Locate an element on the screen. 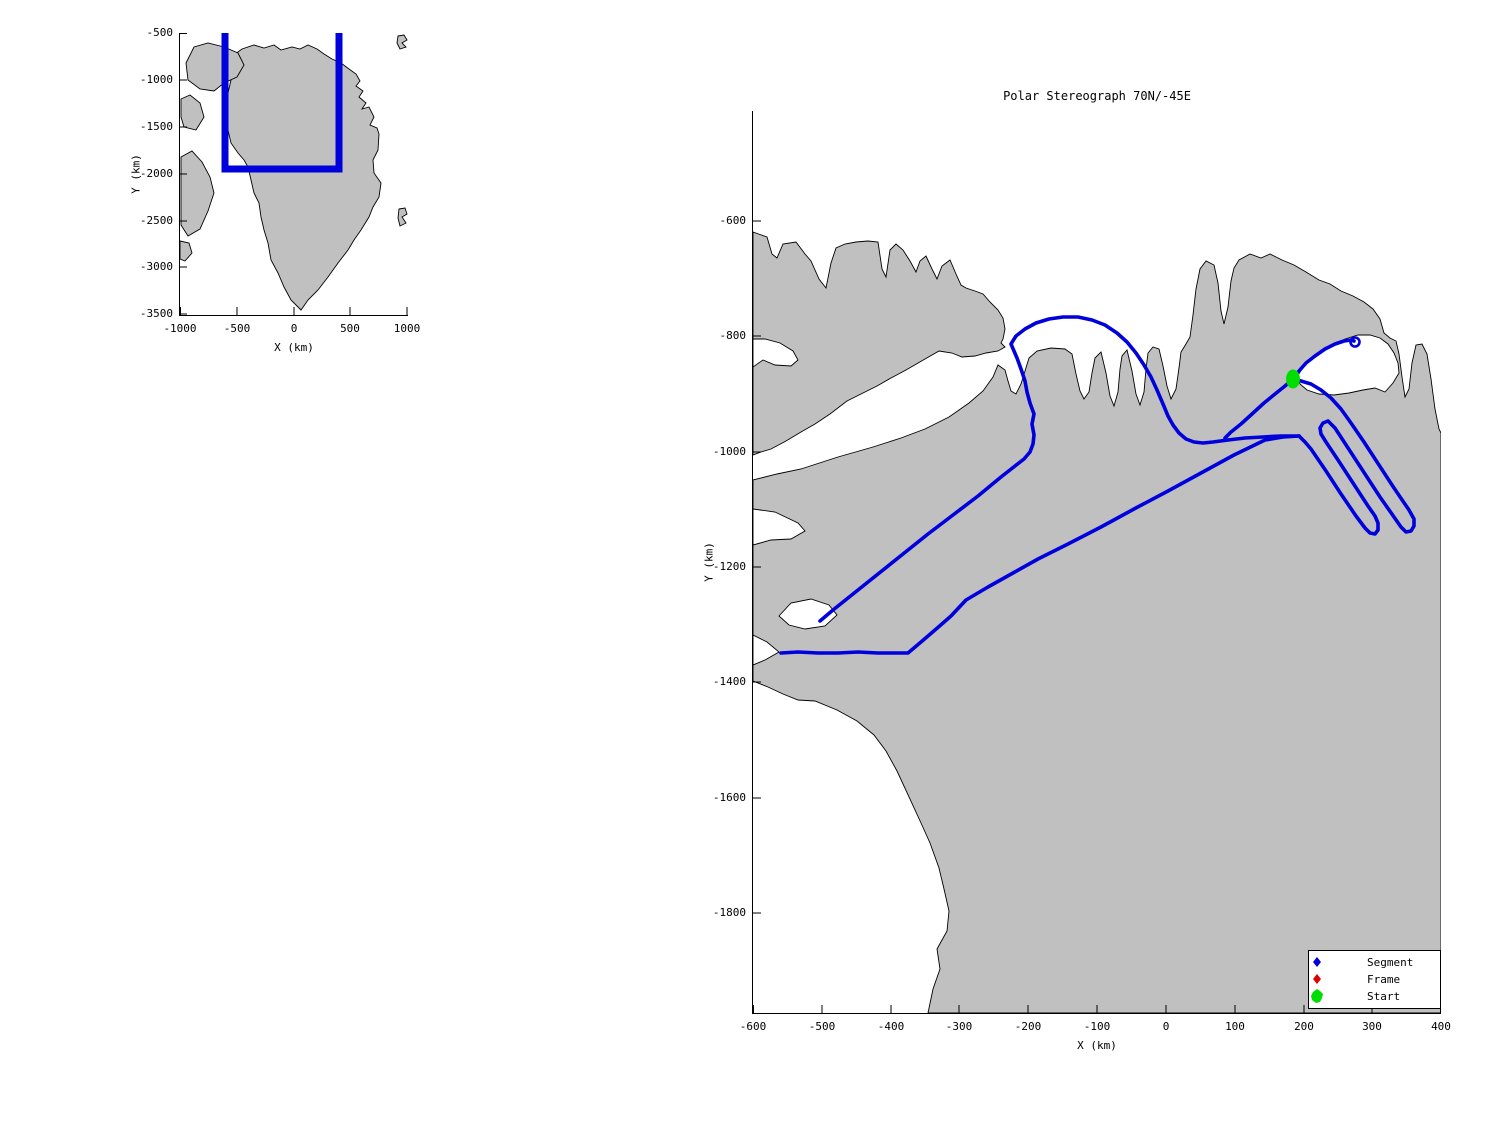 Image resolution: width=1501 pixels, height=1125 pixels. fjord-notch-station is located at coordinates (808, 614).